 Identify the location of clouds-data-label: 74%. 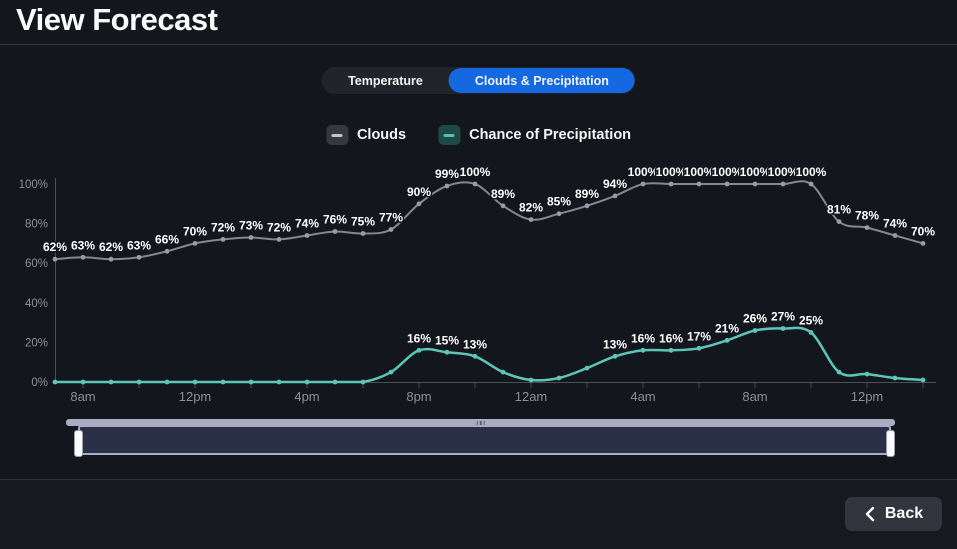
(307, 224).